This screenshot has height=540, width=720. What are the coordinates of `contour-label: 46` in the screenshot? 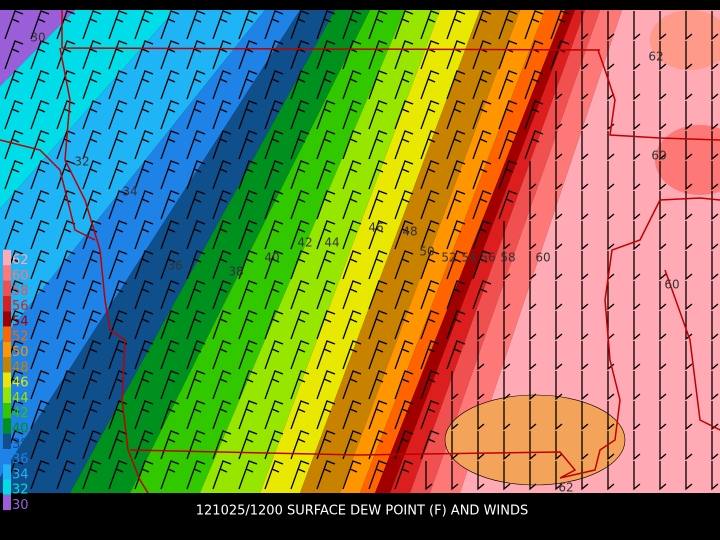 It's located at (375, 228).